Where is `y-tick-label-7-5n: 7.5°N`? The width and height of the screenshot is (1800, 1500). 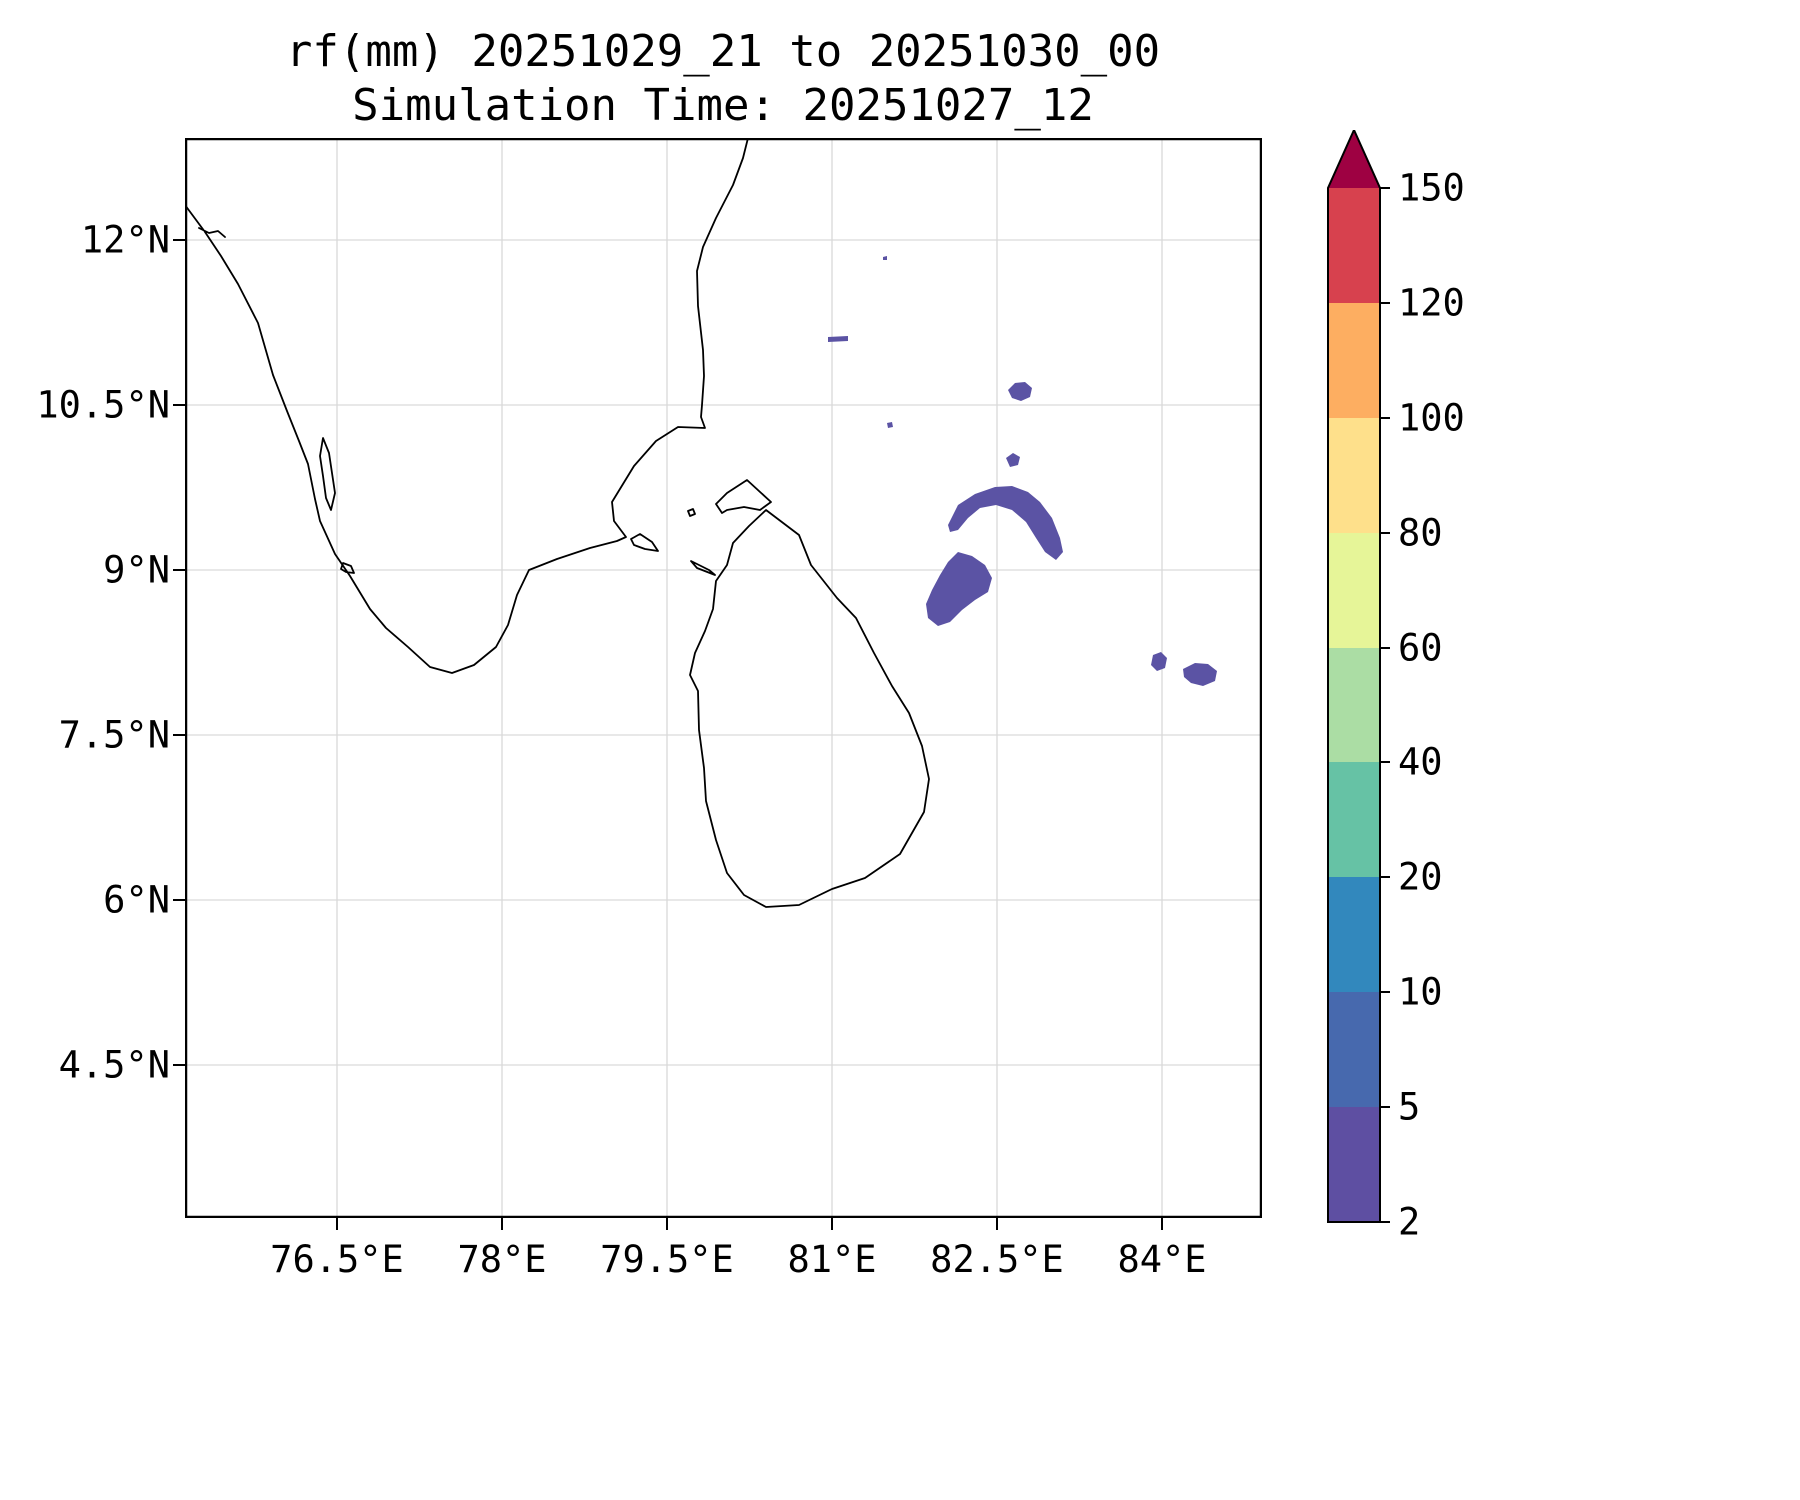 y-tick-label-7-5n: 7.5°N is located at coordinates (114, 735).